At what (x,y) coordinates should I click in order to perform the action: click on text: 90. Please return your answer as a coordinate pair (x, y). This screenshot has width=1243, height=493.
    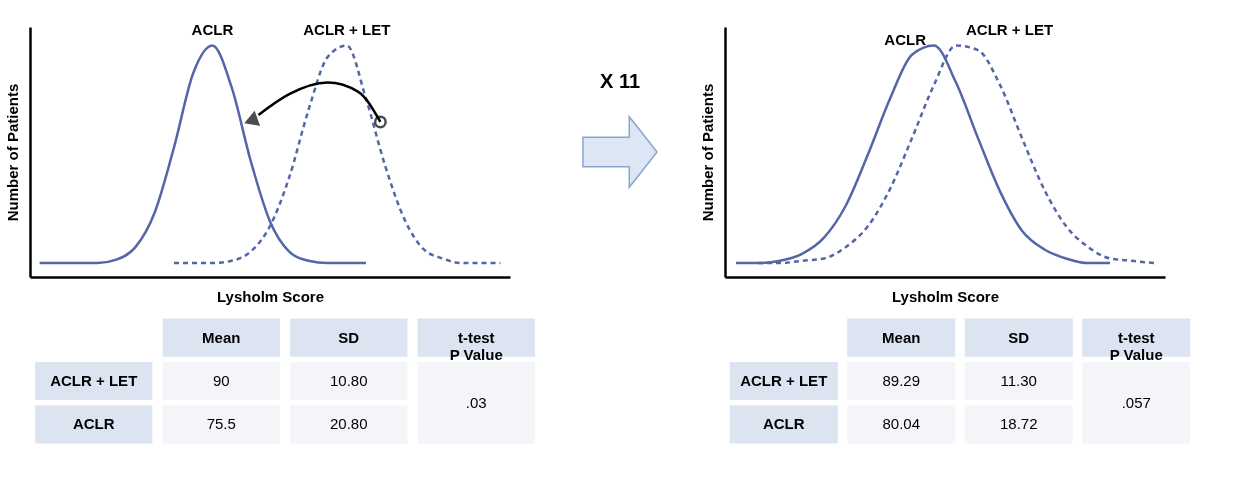
    Looking at the image, I should click on (221, 380).